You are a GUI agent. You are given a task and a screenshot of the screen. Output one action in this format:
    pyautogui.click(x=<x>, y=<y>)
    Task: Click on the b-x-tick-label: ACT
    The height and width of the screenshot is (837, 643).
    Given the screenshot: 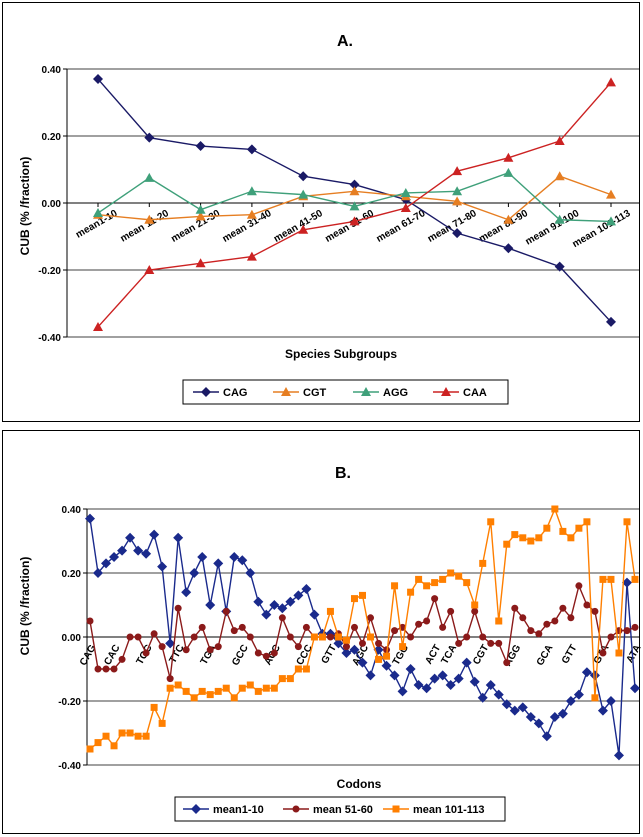 What is the action you would take?
    pyautogui.click(x=433, y=654)
    